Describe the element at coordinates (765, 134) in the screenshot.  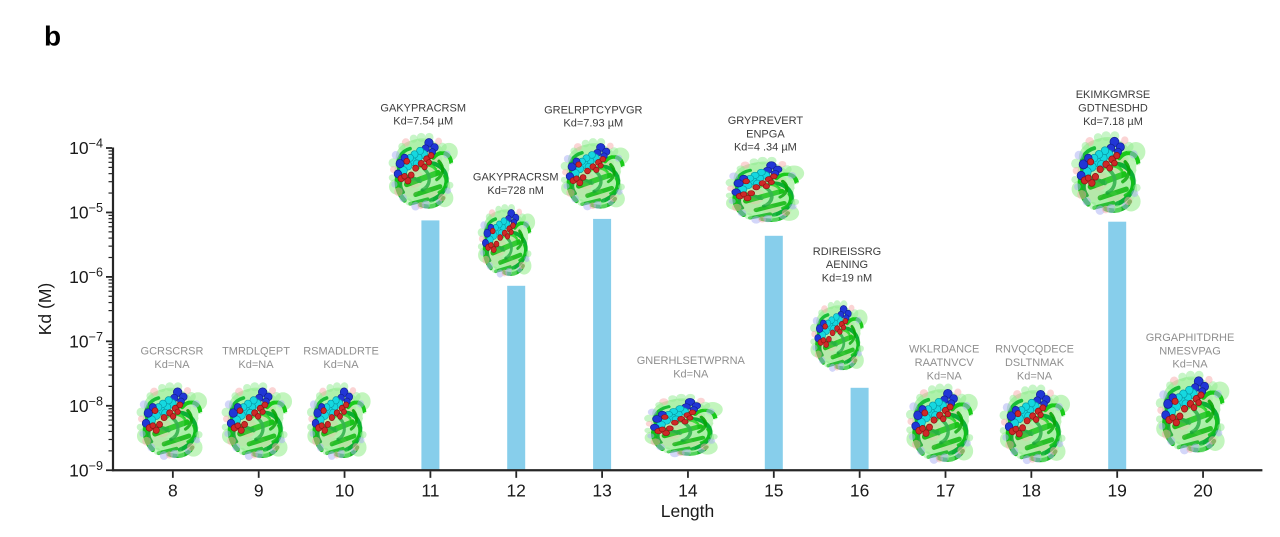
I see `svg-text: ENPGA` at that location.